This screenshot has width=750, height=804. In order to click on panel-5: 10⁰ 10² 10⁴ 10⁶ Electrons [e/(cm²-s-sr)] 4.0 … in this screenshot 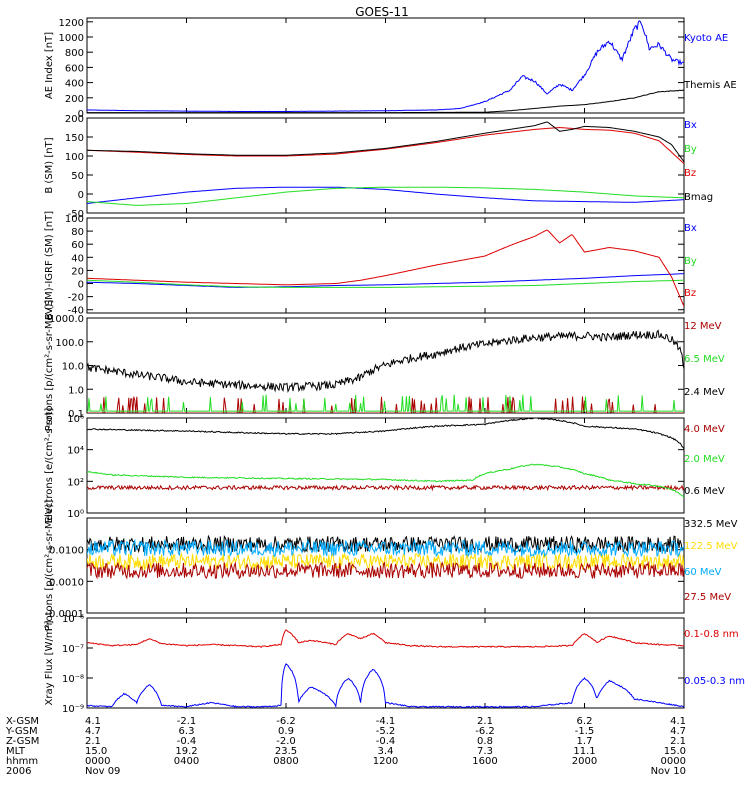, I will do `click(384, 466)`.